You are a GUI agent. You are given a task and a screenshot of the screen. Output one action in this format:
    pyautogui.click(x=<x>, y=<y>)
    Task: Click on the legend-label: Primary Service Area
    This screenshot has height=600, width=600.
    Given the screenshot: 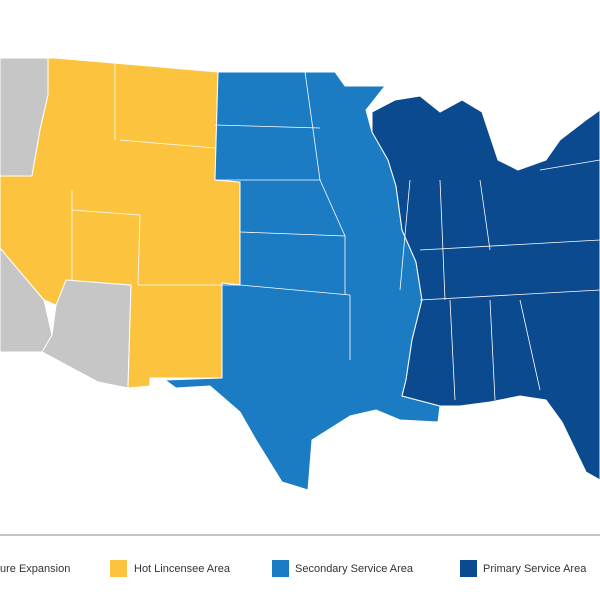 What is the action you would take?
    pyautogui.click(x=535, y=569)
    